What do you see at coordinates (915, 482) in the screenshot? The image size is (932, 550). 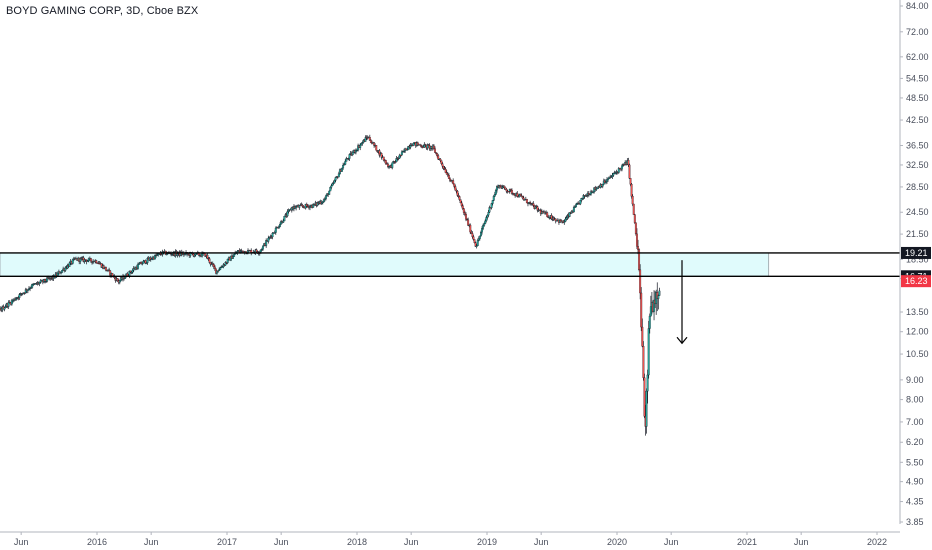 I see `y-tick-label: 4.90` at bounding box center [915, 482].